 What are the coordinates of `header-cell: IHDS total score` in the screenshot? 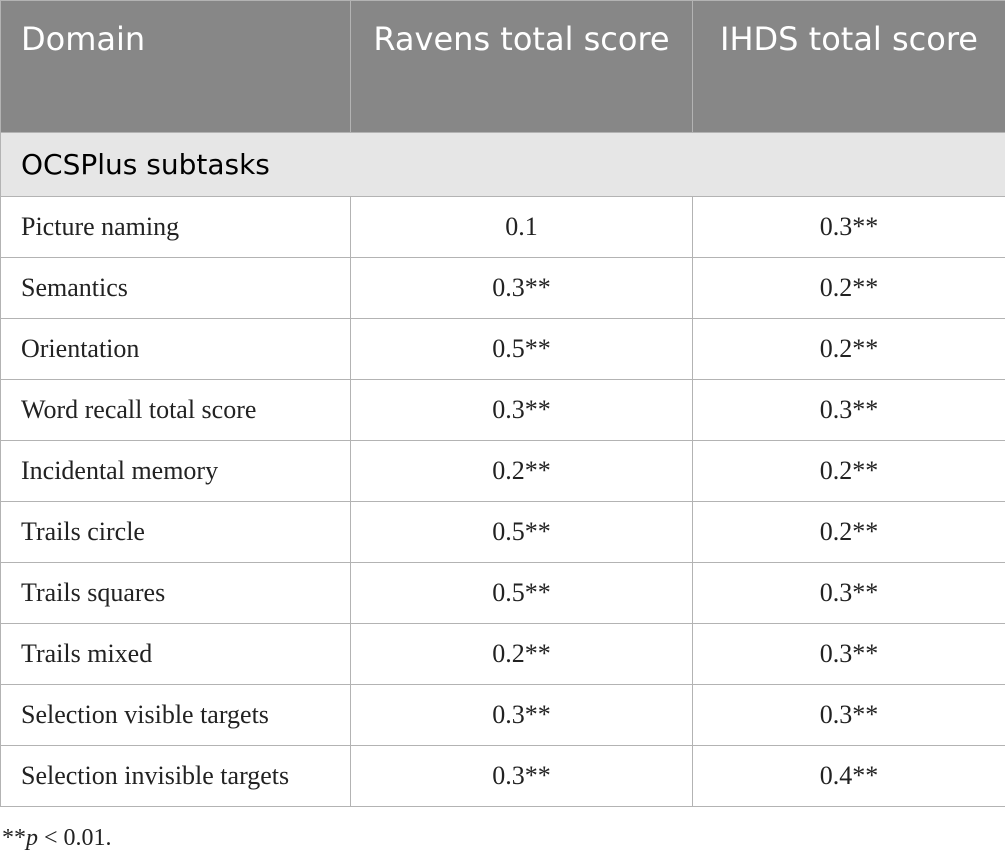 It's located at (848, 66).